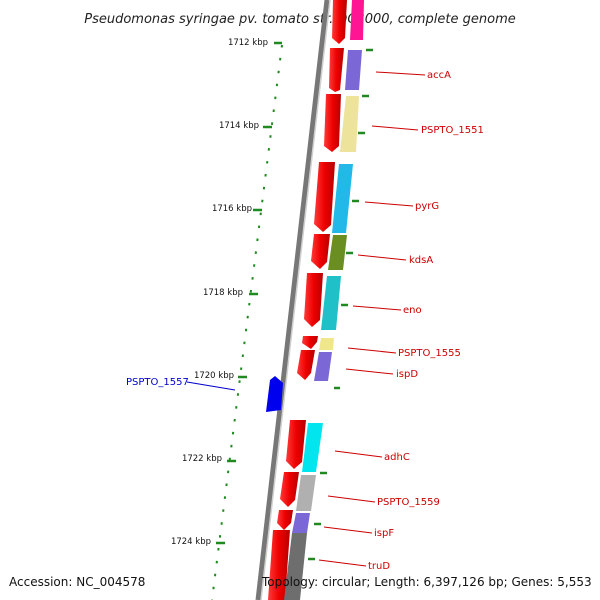 Image resolution: width=600 pixels, height=600 pixels. Describe the element at coordinates (202, 459) in the screenshot. I see `tick-label: 1722 kbp` at that location.